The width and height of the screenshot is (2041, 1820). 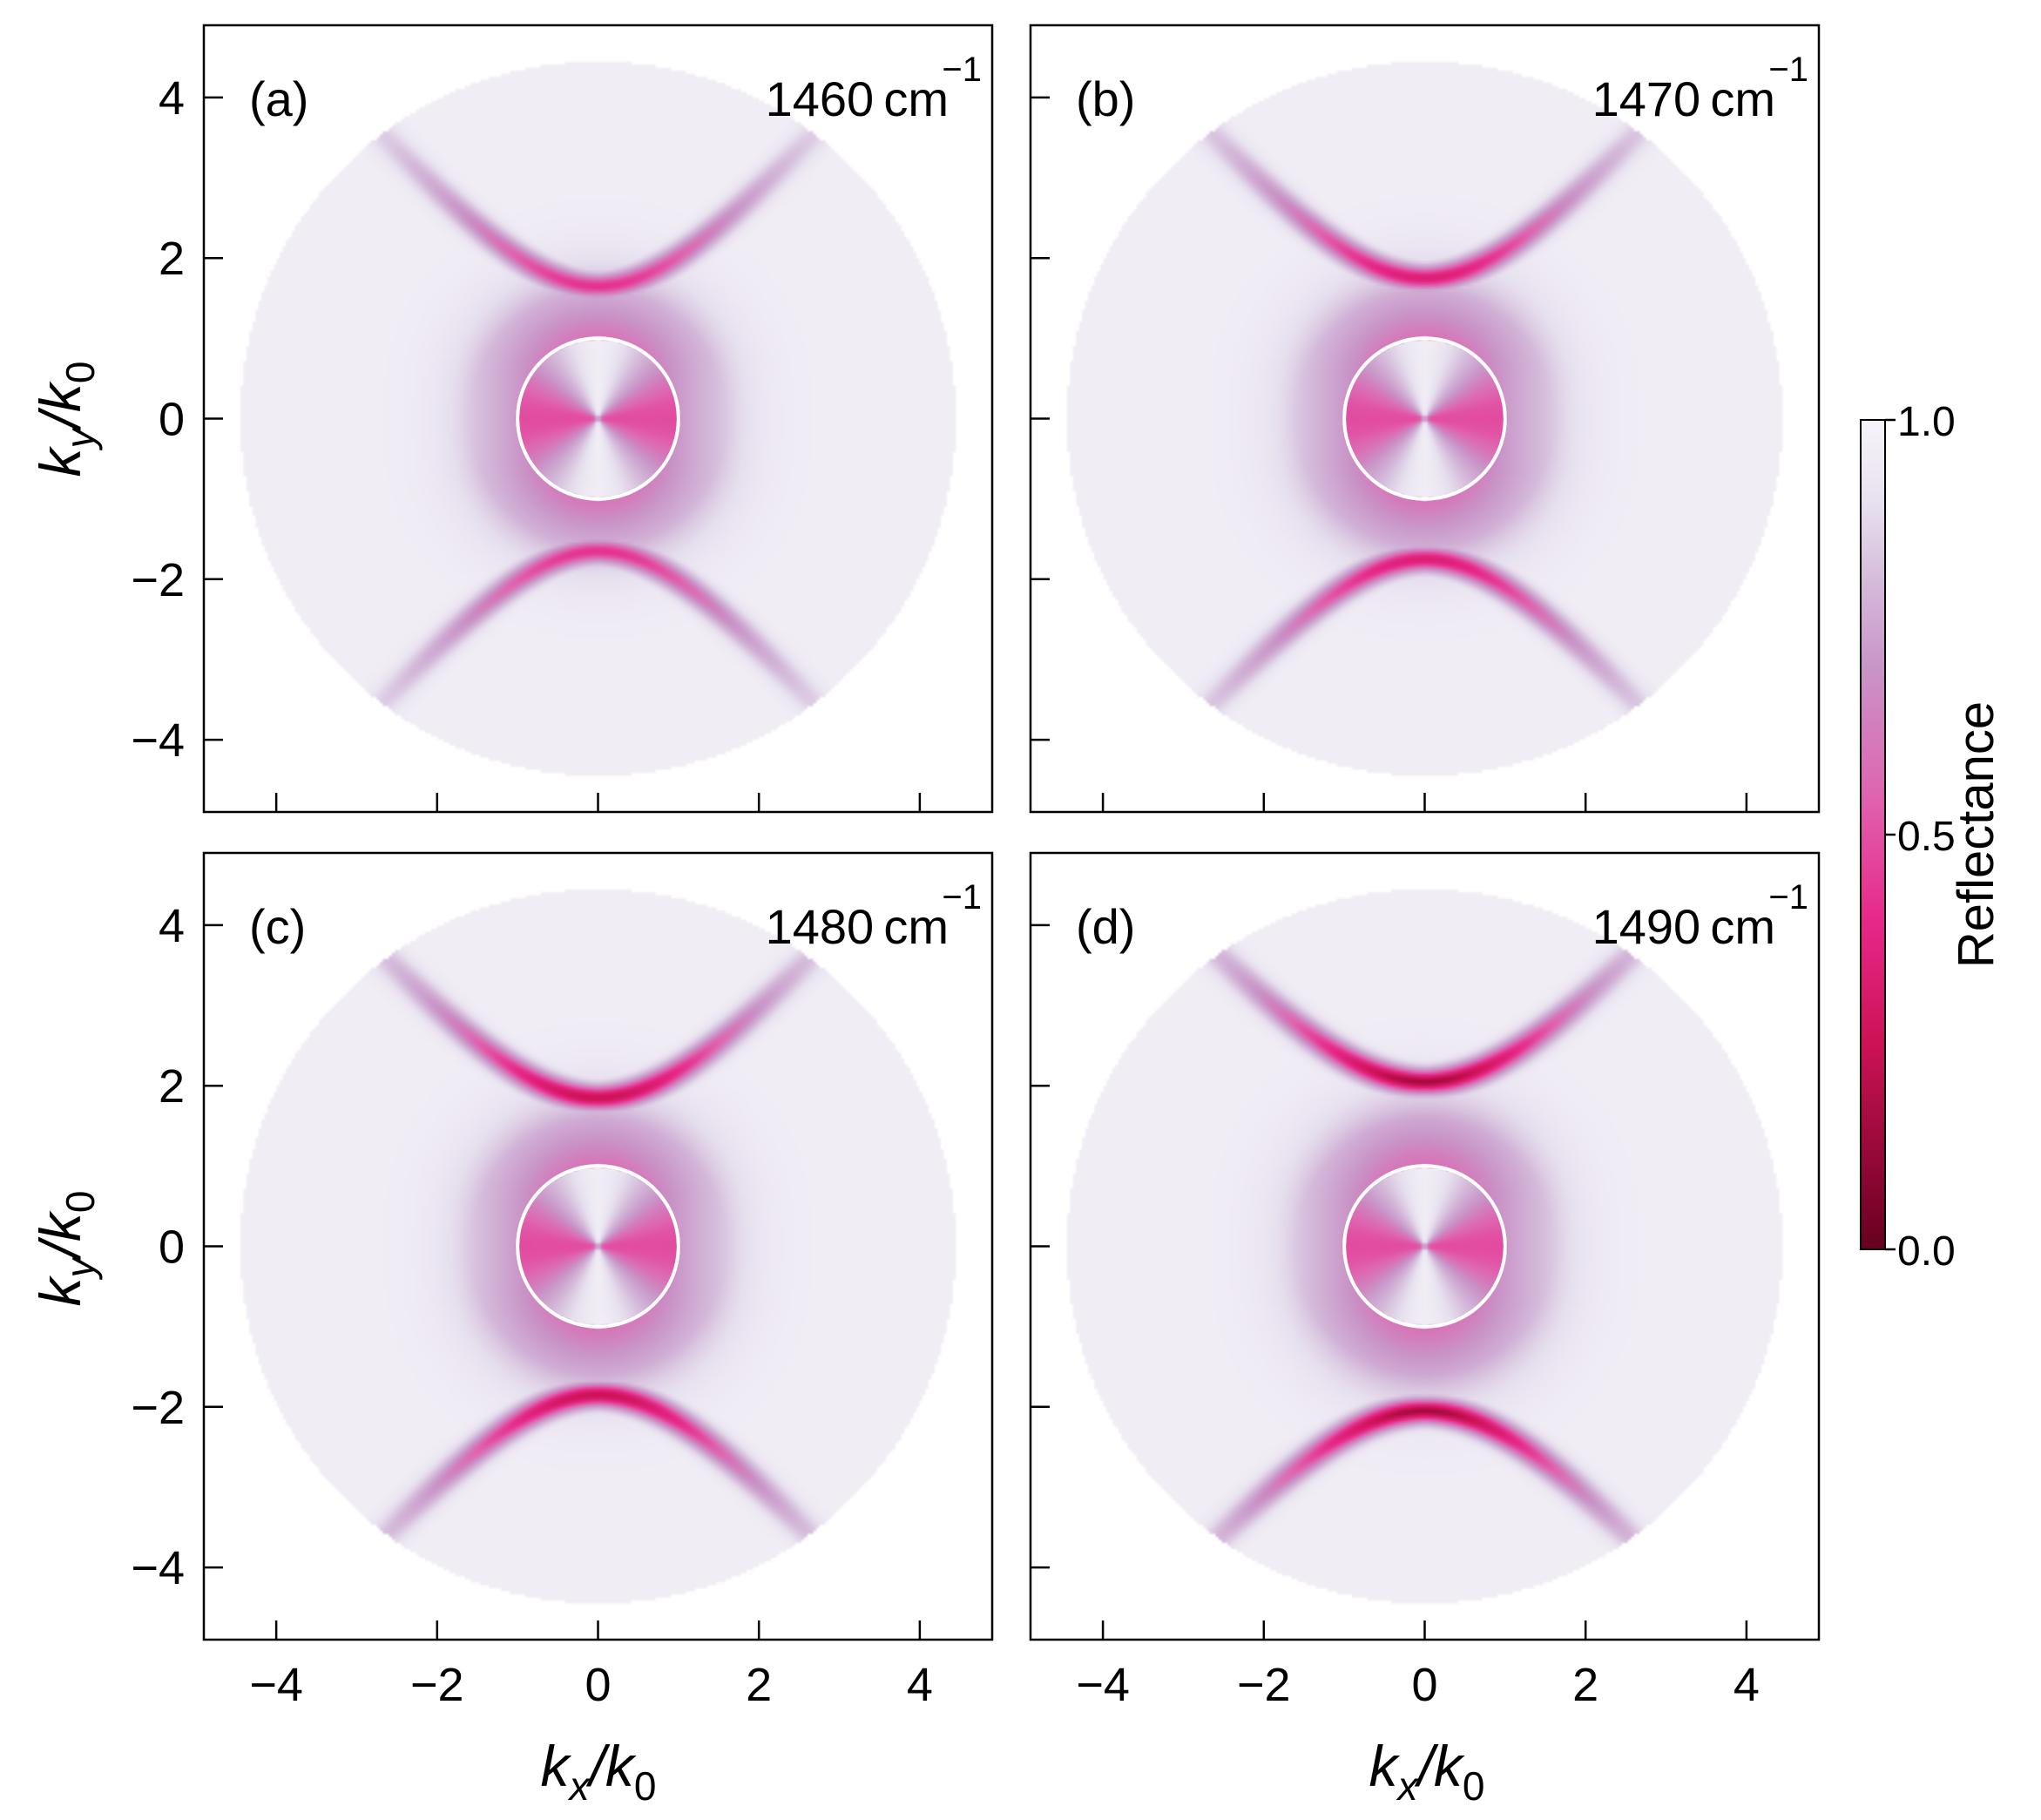 I want to click on wavenumber-label: 1460 cm, so click(x=858, y=98).